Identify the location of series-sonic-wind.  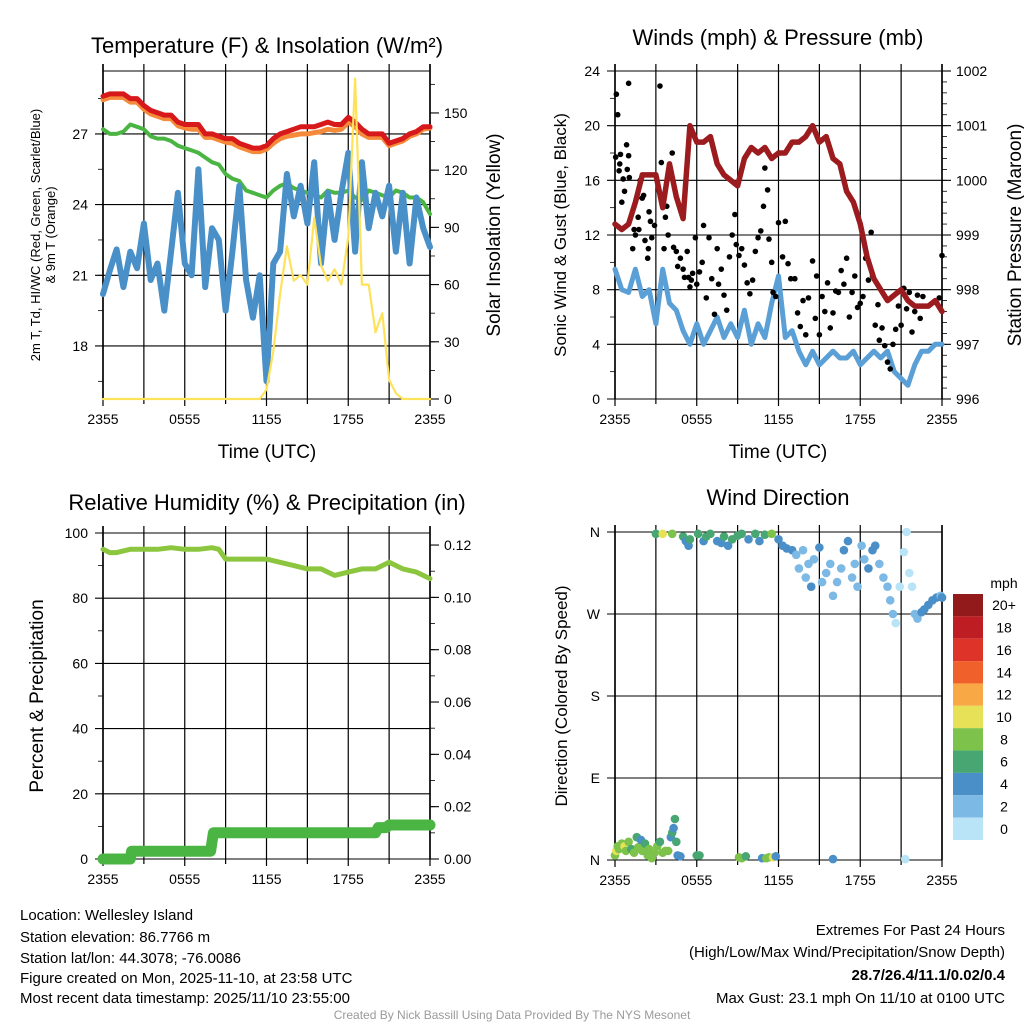
(778, 327).